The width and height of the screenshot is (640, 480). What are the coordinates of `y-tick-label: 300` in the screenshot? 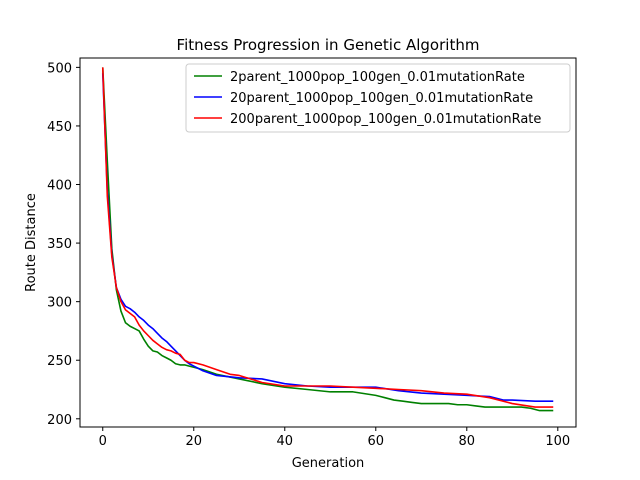 It's located at (59, 303).